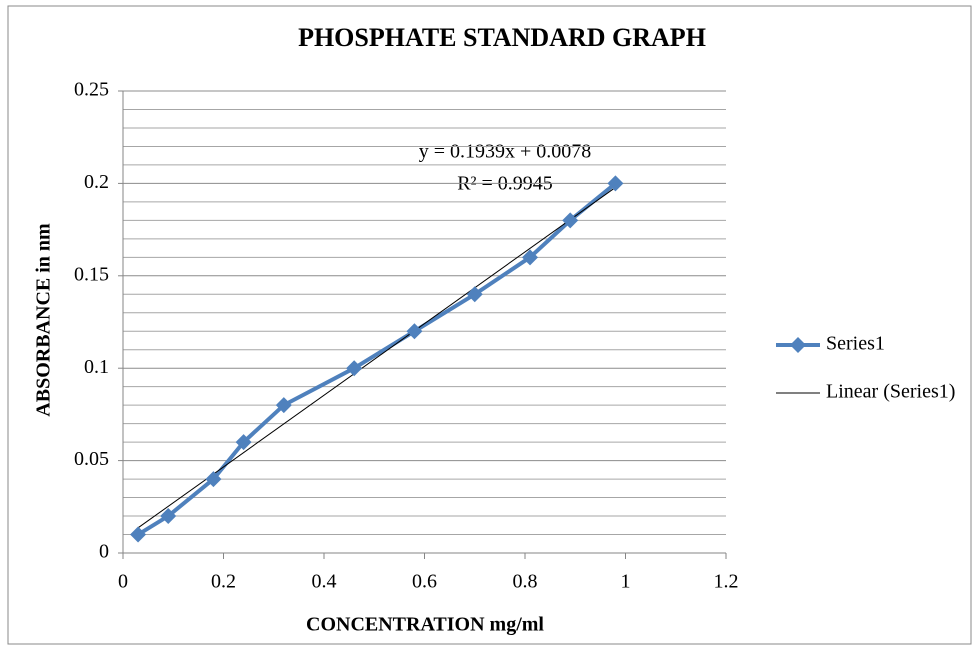  What do you see at coordinates (96, 367) in the screenshot?
I see `y-tick-label: 0.1` at bounding box center [96, 367].